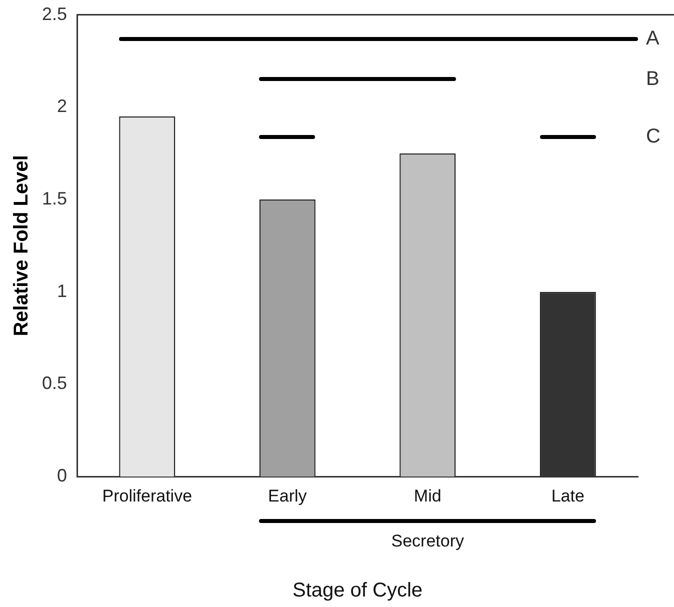  What do you see at coordinates (653, 38) in the screenshot?
I see `text: A` at bounding box center [653, 38].